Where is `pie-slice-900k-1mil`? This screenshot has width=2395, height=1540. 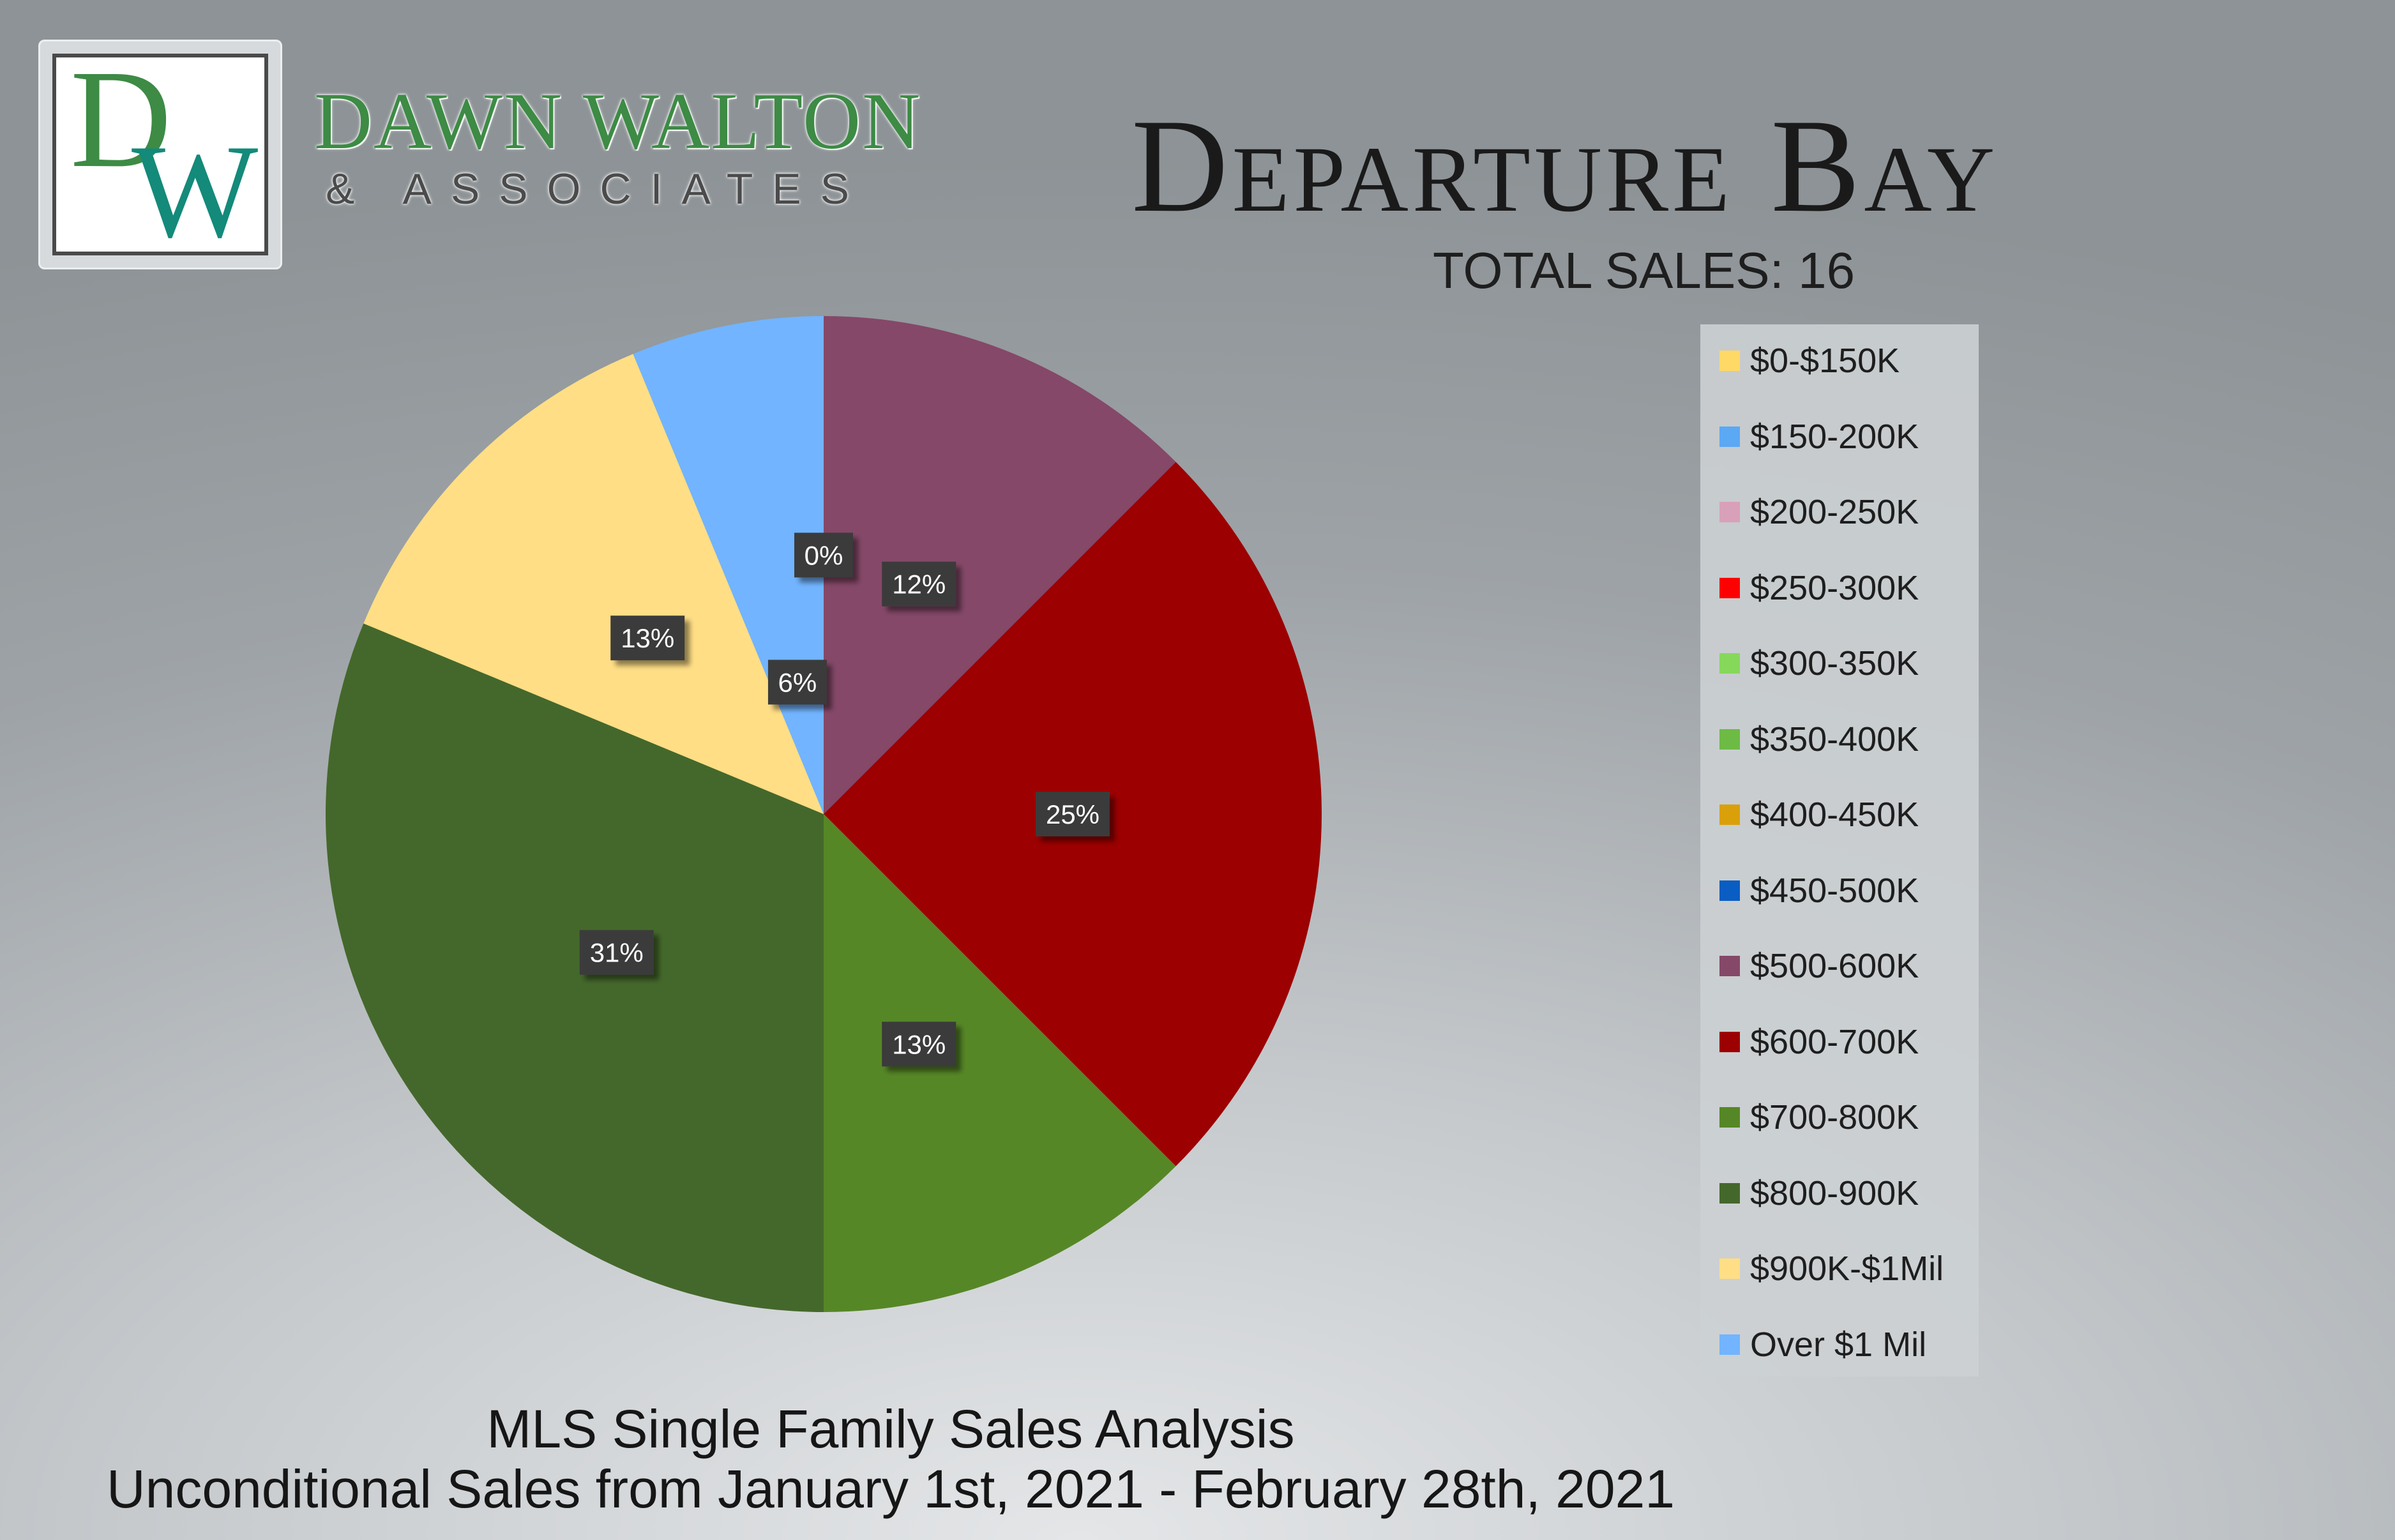
pie-slice-900k-1mil is located at coordinates (593, 584).